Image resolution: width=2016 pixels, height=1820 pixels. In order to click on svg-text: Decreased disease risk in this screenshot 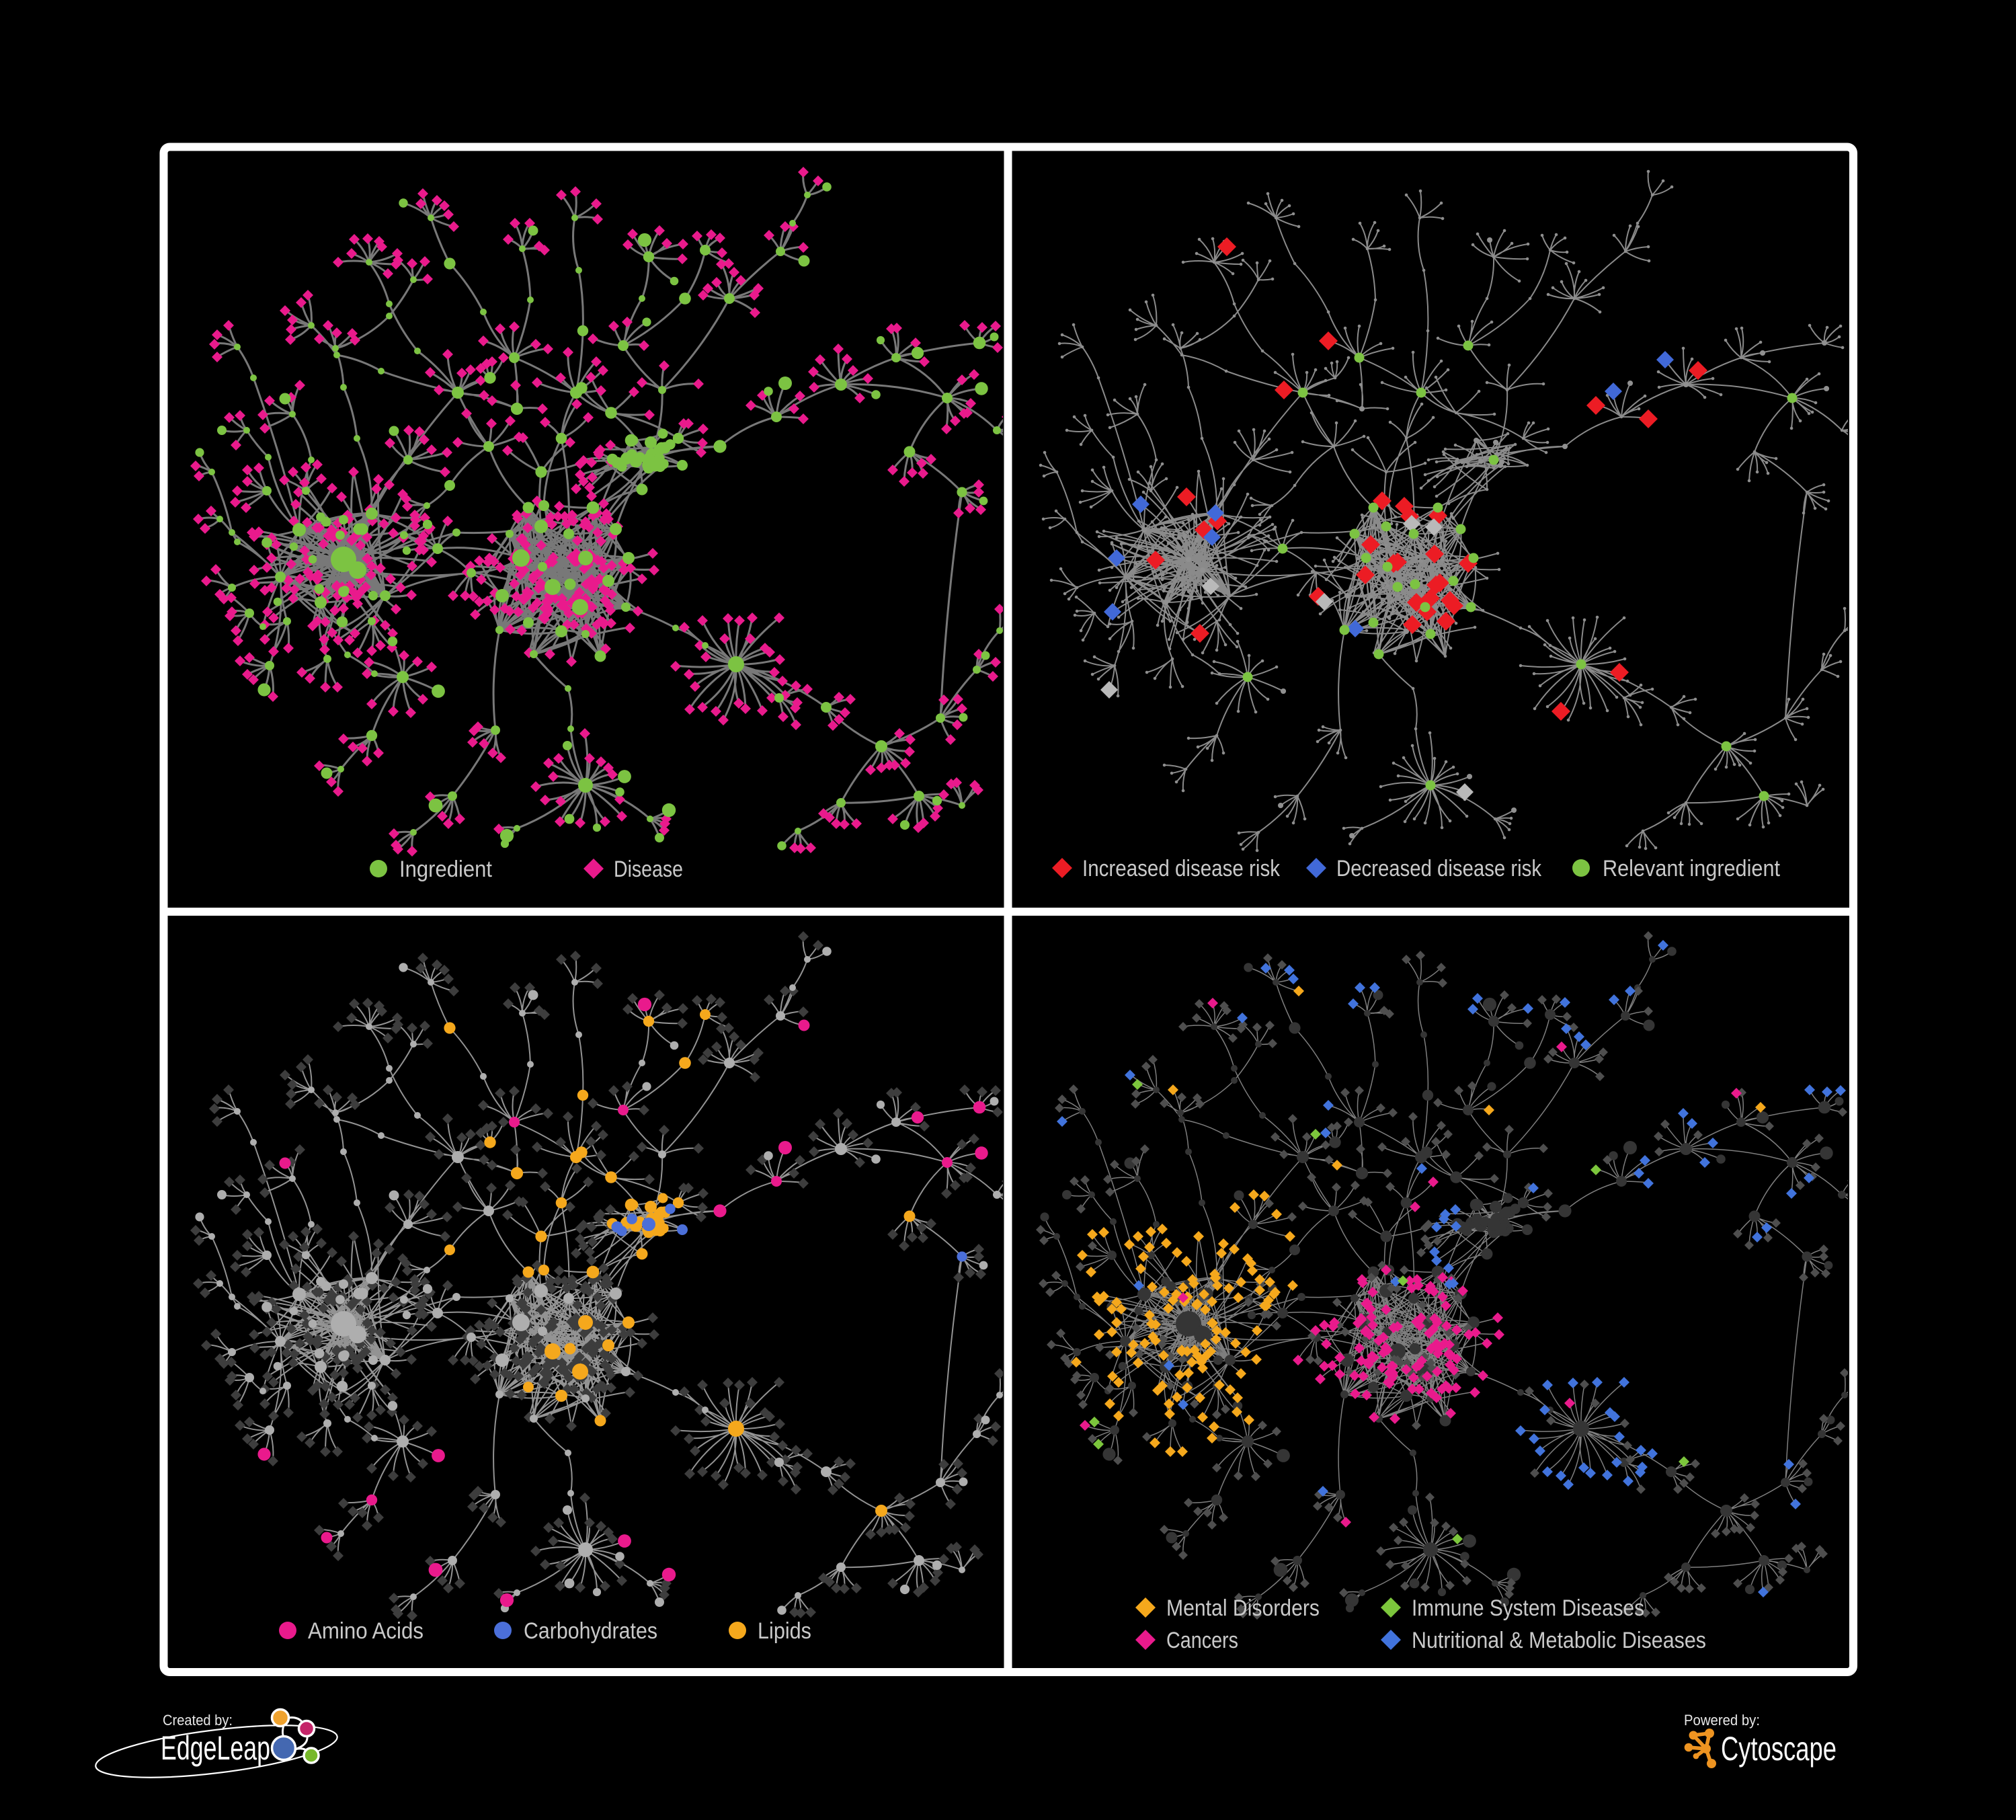, I will do `click(1439, 868)`.